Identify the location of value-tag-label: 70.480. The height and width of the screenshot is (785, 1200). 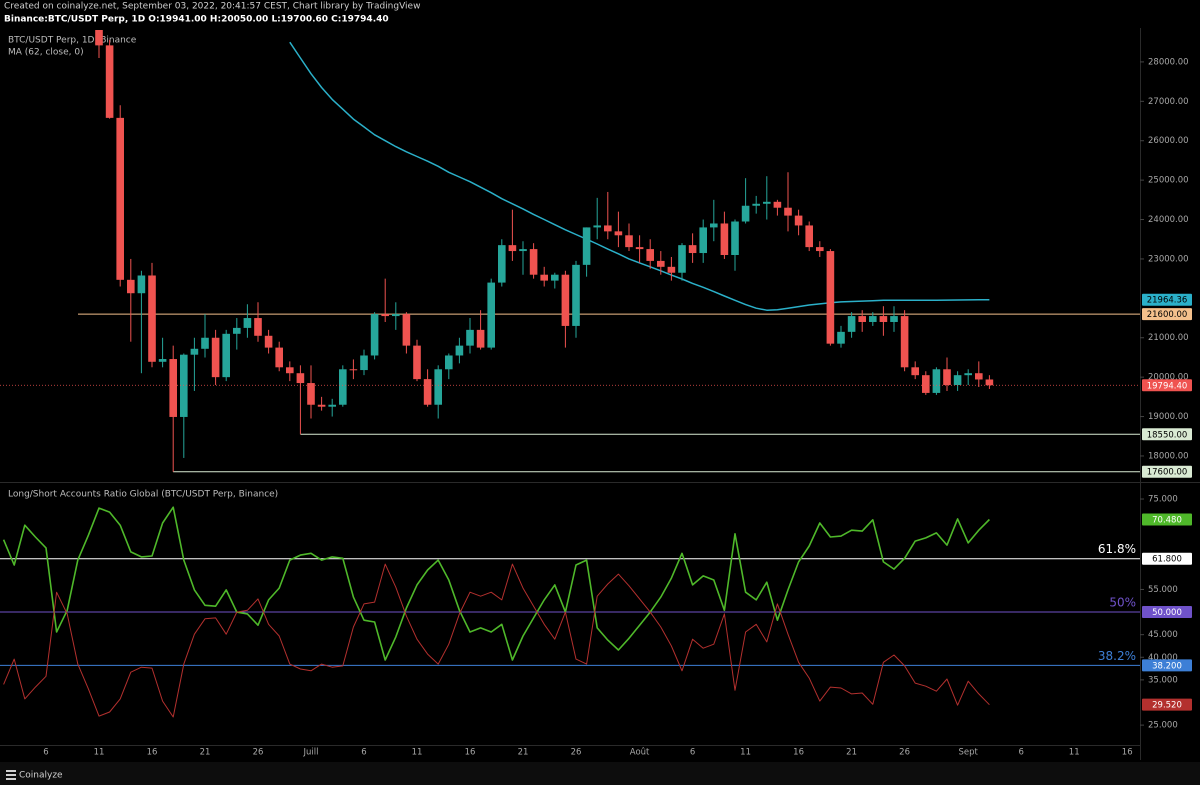
(1167, 520).